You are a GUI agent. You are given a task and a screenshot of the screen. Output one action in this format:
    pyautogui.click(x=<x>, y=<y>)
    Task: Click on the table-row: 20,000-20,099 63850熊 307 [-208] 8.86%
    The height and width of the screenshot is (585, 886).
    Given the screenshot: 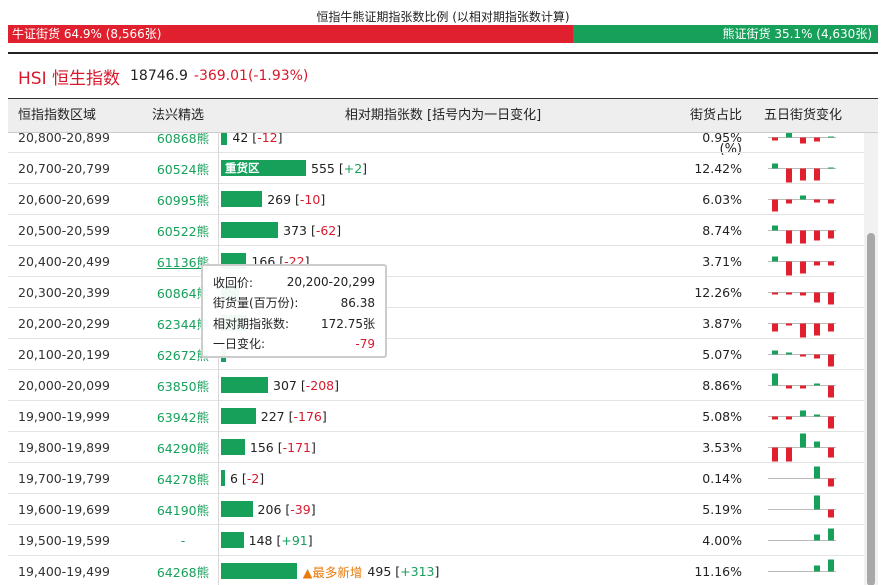 What is the action you would take?
    pyautogui.click(x=436, y=385)
    